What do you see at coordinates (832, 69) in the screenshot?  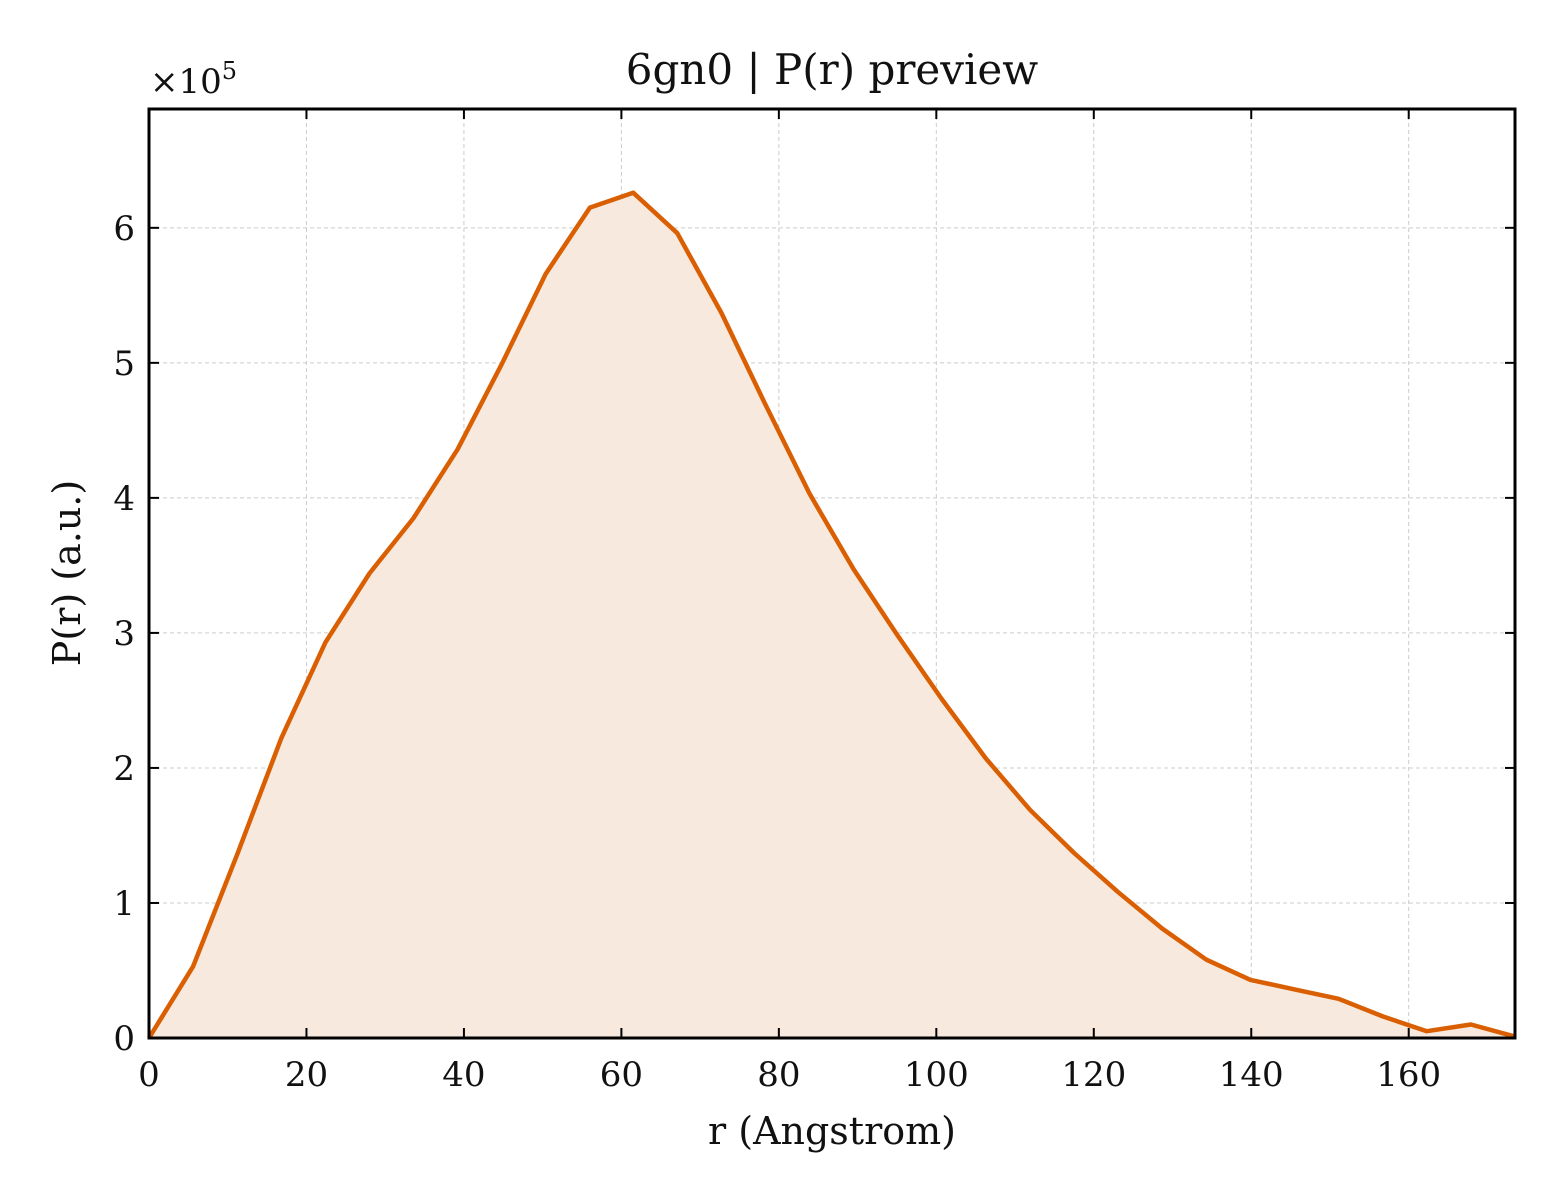 I see `chart-title: 6gn0 | P(r) preview` at bounding box center [832, 69].